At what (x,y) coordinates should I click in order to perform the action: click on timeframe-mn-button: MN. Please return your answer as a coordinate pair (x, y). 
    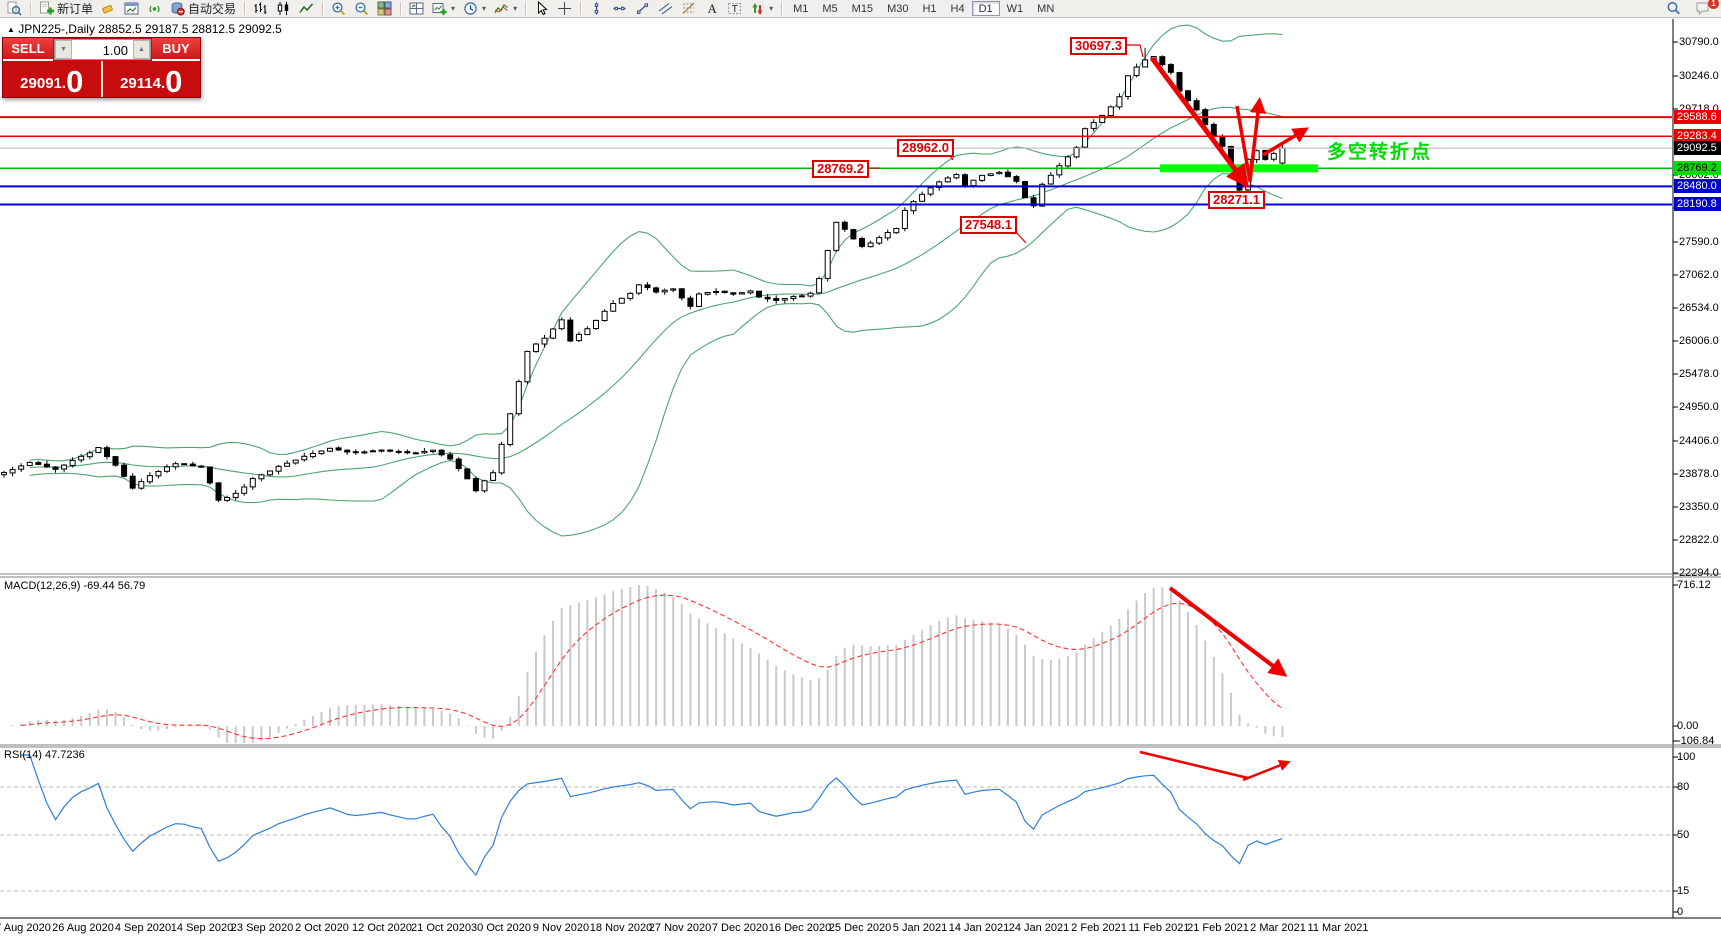
    Looking at the image, I should click on (1046, 8).